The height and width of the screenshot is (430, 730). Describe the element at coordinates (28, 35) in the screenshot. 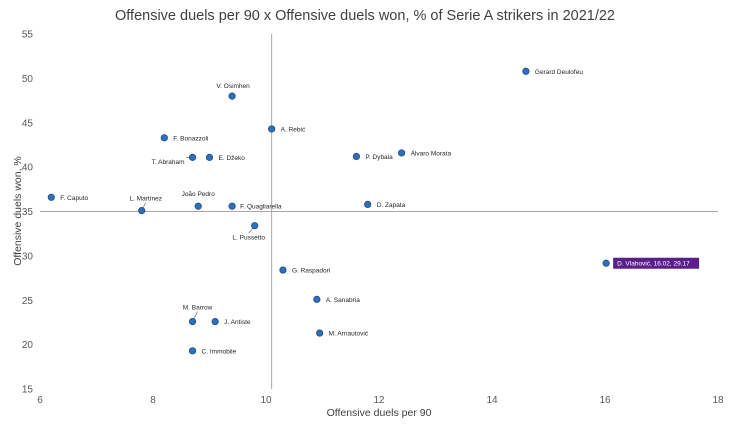

I see `y-tick-label: 55` at that location.